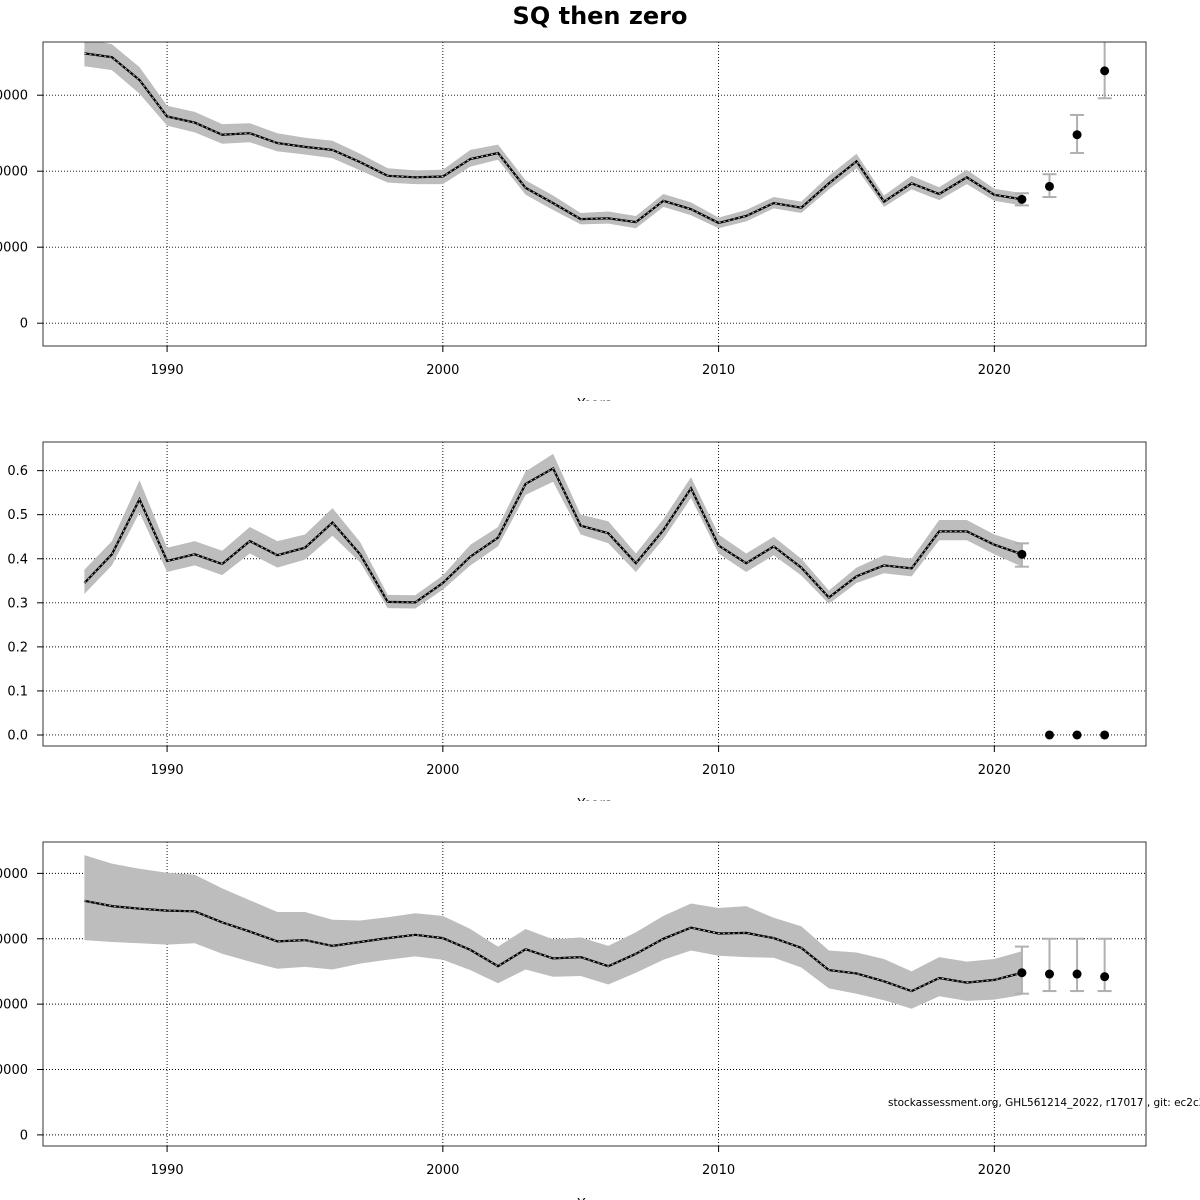  Describe the element at coordinates (17, 471) in the screenshot. I see `y-tick-label: 0.6` at that location.